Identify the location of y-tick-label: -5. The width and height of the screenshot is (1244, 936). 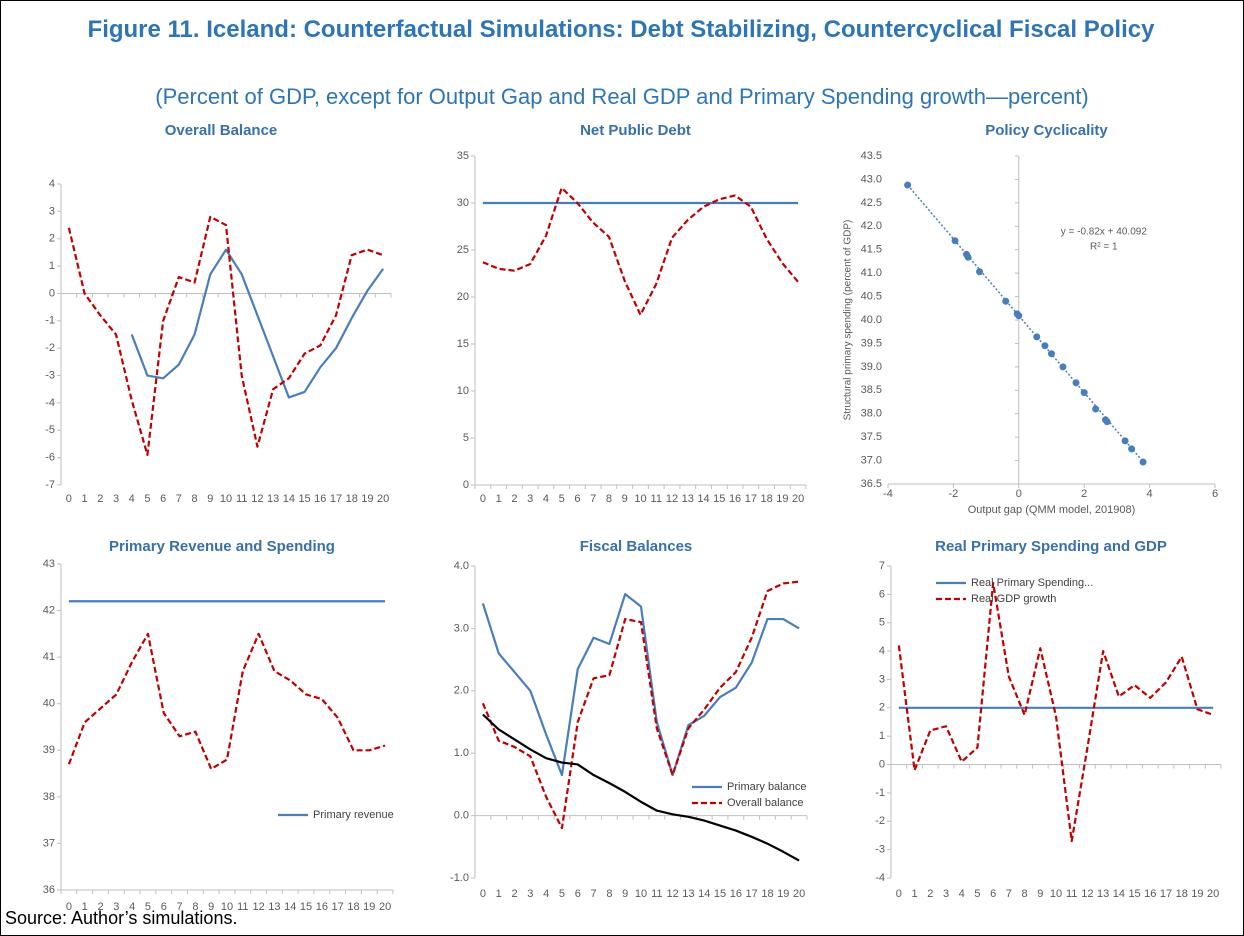
(50, 430).